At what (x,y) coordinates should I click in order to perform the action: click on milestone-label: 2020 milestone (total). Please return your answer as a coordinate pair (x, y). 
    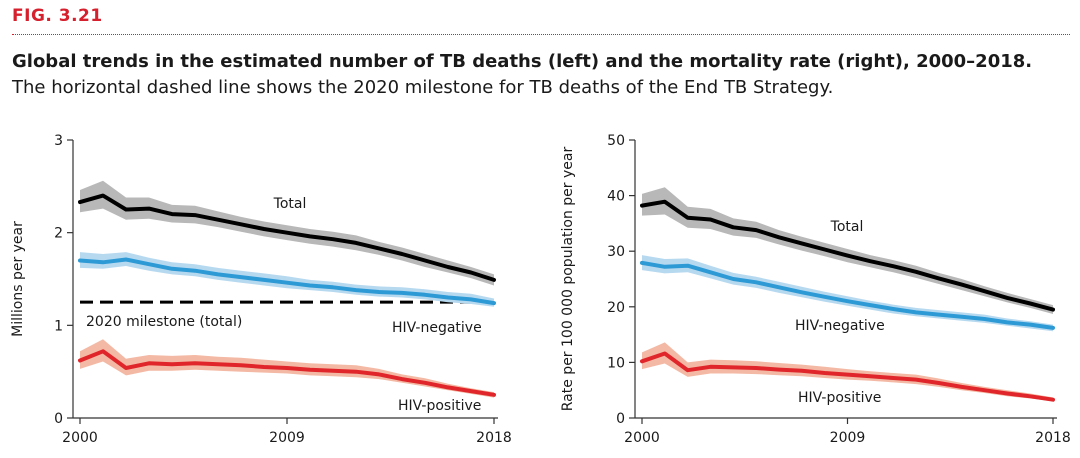
    Looking at the image, I should click on (164, 322).